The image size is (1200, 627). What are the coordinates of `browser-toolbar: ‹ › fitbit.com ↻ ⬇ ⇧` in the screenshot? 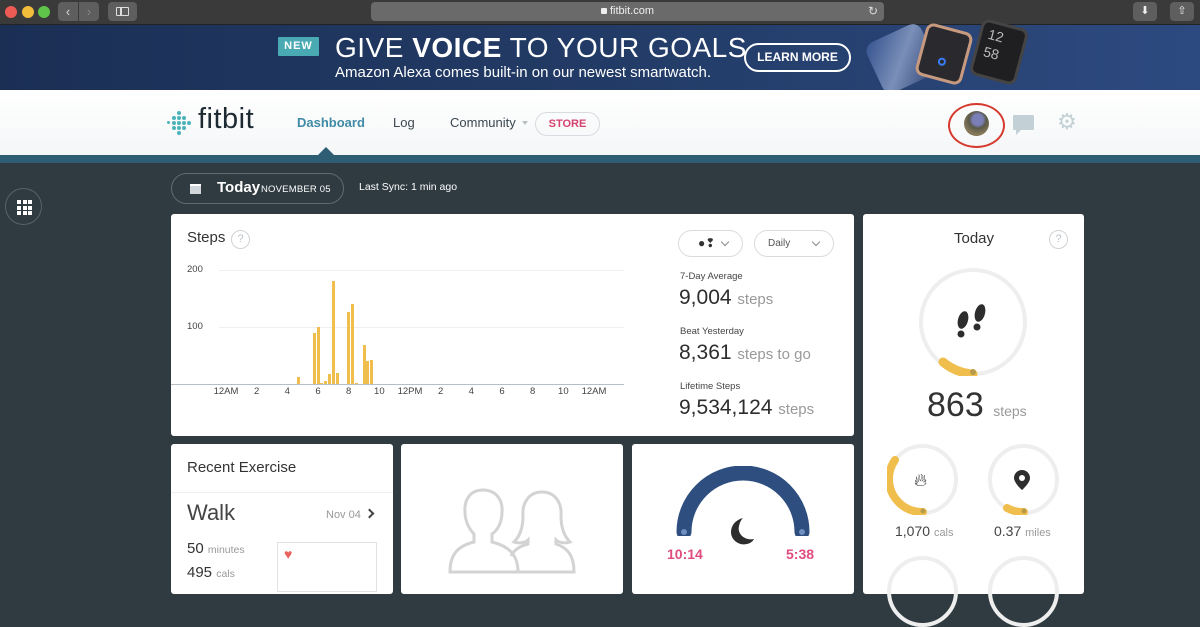 It's located at (600, 12).